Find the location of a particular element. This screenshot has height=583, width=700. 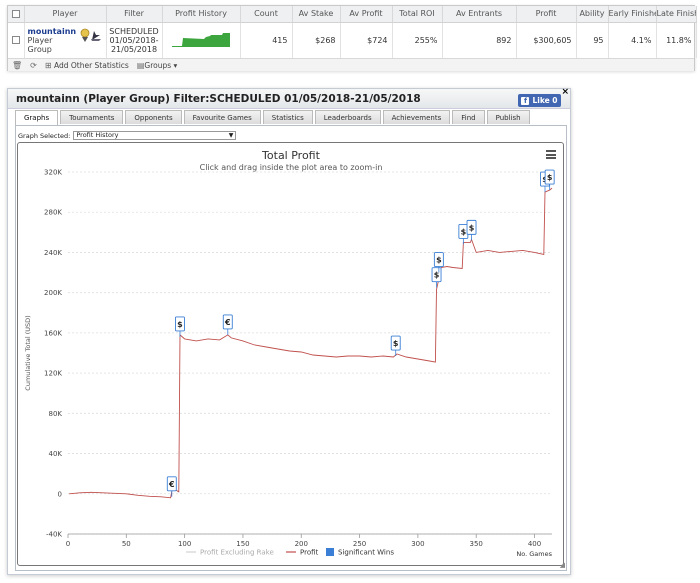

chart-title: Total Profit is located at coordinates (291, 155).